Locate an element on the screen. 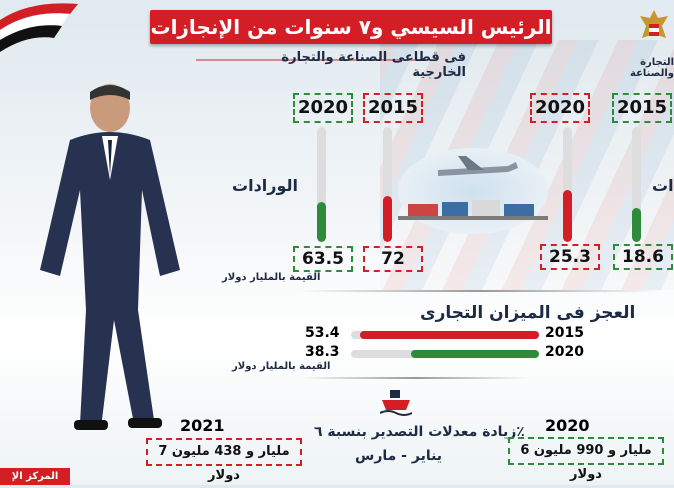 This screenshot has height=488, width=674. exports-bar-fill-2015 is located at coordinates (636, 224).